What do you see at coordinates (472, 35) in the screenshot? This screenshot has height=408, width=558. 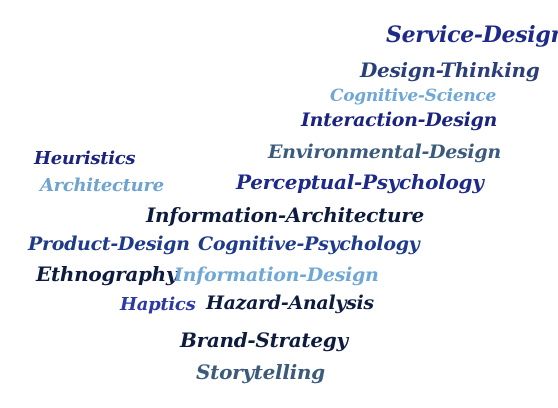 I see `word-service-design: Service-Design` at bounding box center [472, 35].